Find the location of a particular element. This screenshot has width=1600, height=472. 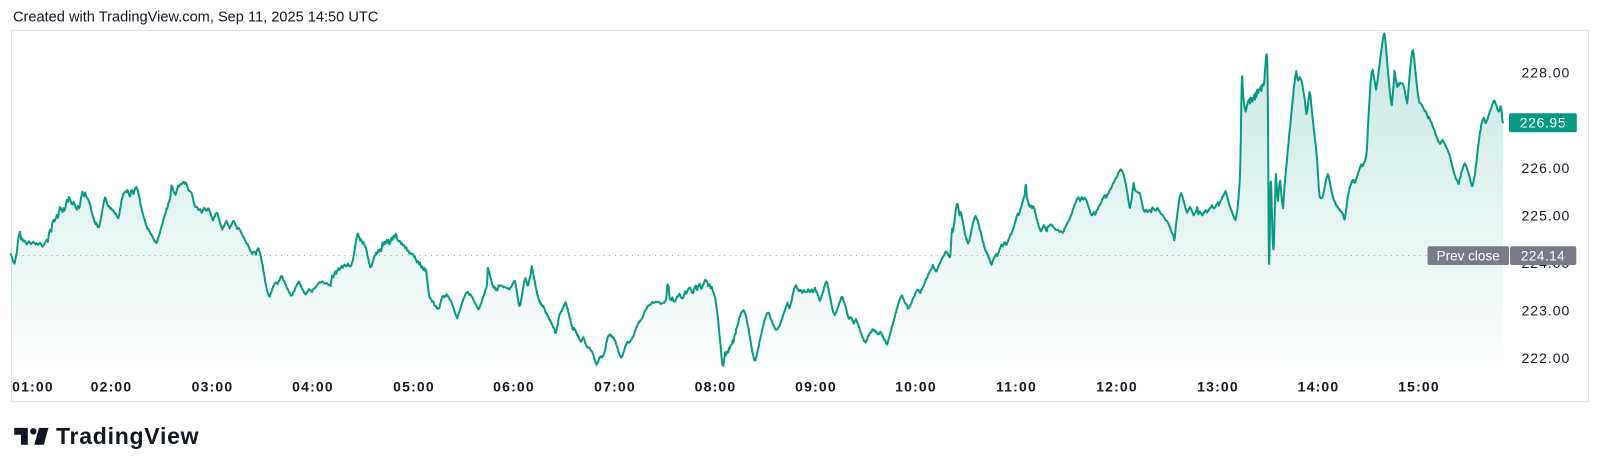

svg-text: 226.00 is located at coordinates (1546, 168).